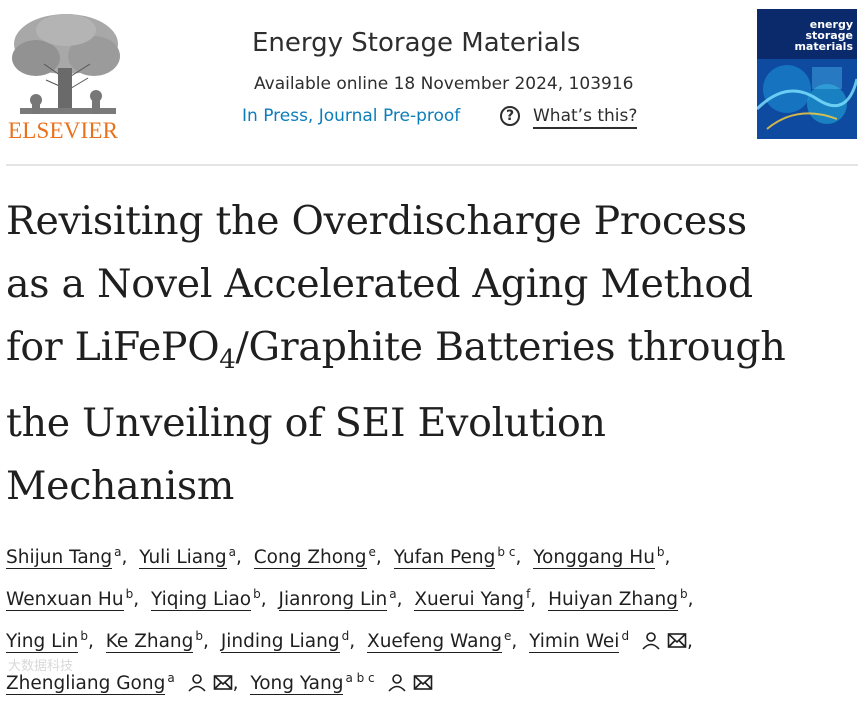 Image resolution: width=868 pixels, height=702 pixels. Describe the element at coordinates (183, 558) in the screenshot. I see `author-name: Yuli Liang` at that location.